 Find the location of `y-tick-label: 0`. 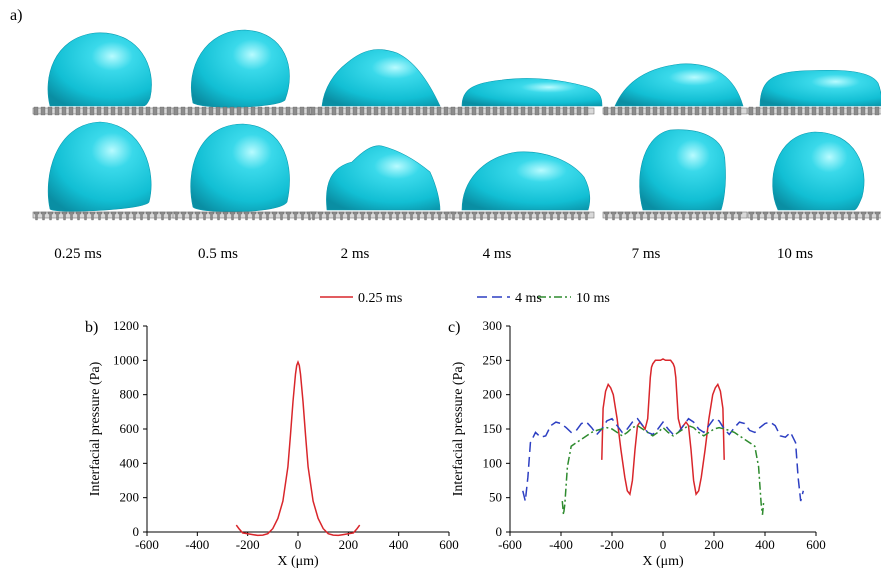

y-tick-label: 0 is located at coordinates (499, 531).